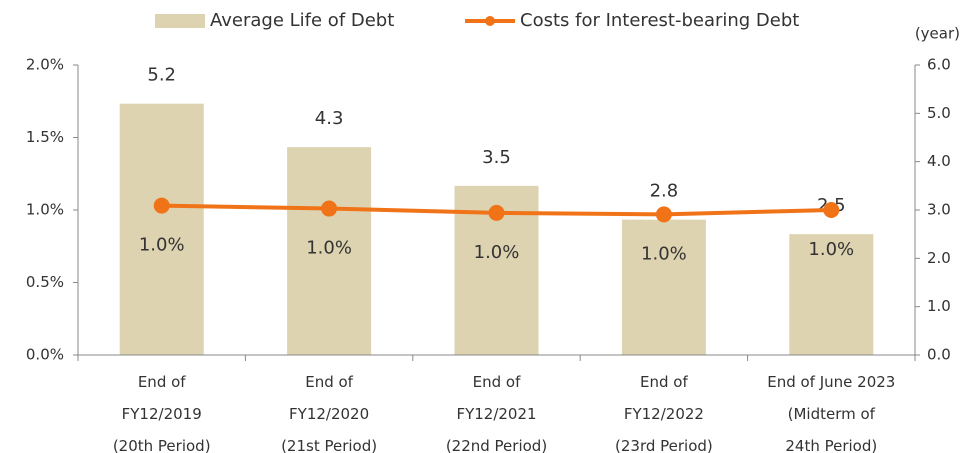  What do you see at coordinates (939, 65) in the screenshot?
I see `y2-tick-label: 6.0` at bounding box center [939, 65].